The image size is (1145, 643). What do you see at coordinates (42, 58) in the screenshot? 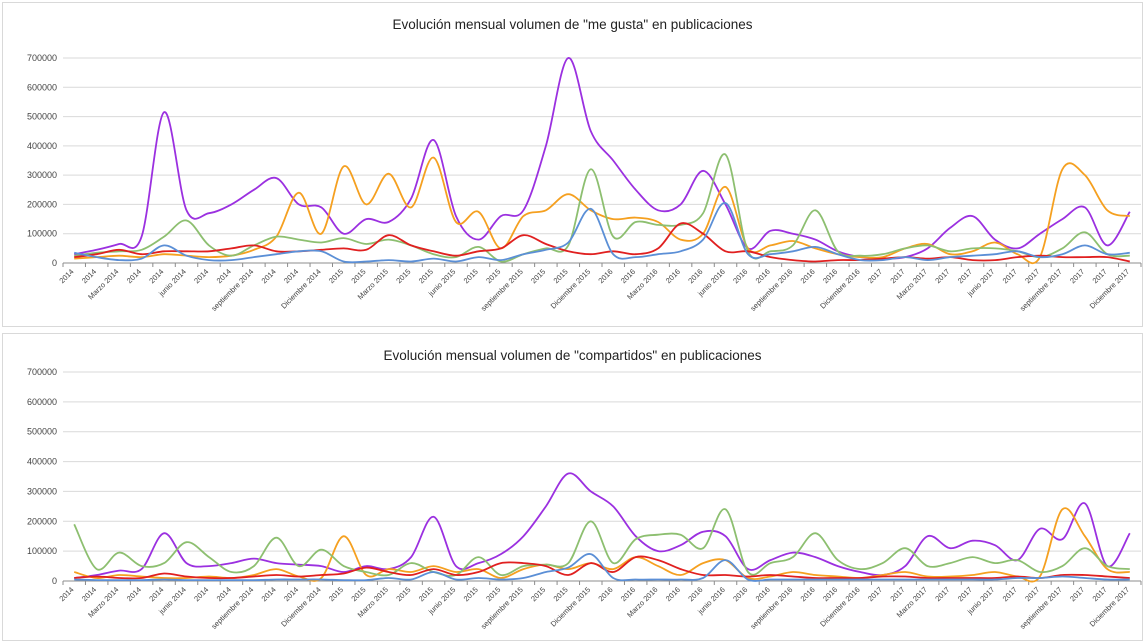
I see `y-tick-label: 700000` at bounding box center [42, 58].